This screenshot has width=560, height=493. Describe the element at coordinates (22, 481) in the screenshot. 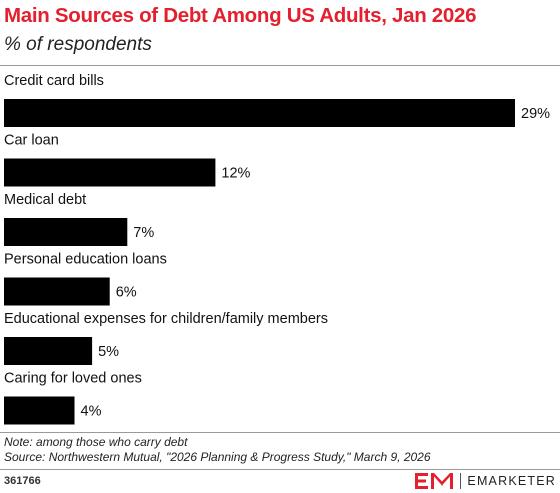

I see `chart-id: 361766` at that location.